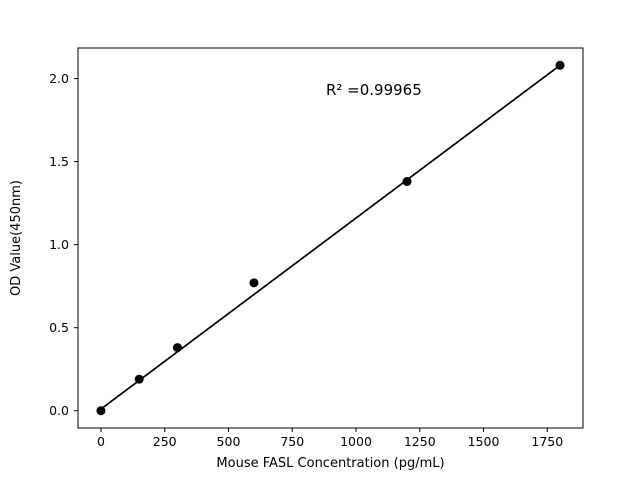  Describe the element at coordinates (374, 90) in the screenshot. I see `r-squared-annotation: R² =0.99965` at that location.